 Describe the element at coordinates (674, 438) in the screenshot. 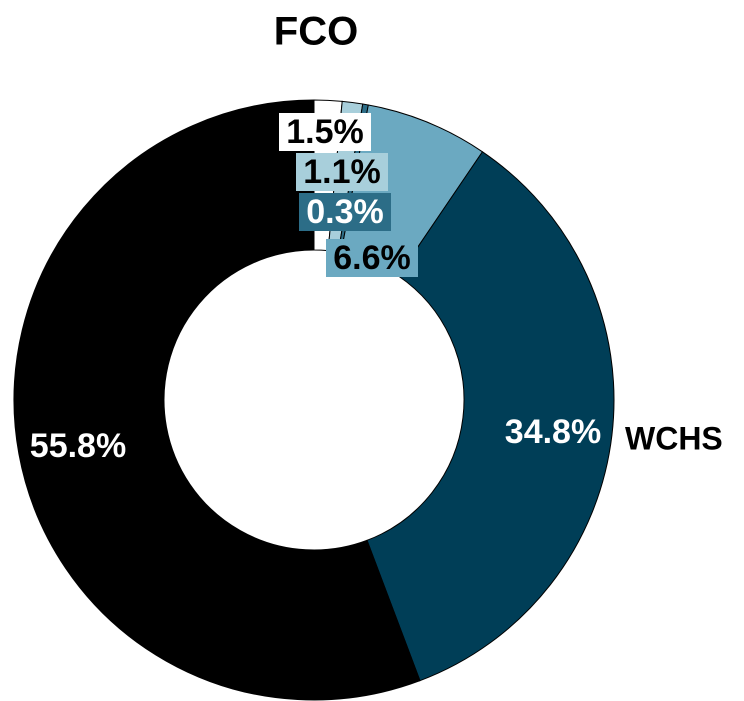

I see `category-label: WCHS` at that location.